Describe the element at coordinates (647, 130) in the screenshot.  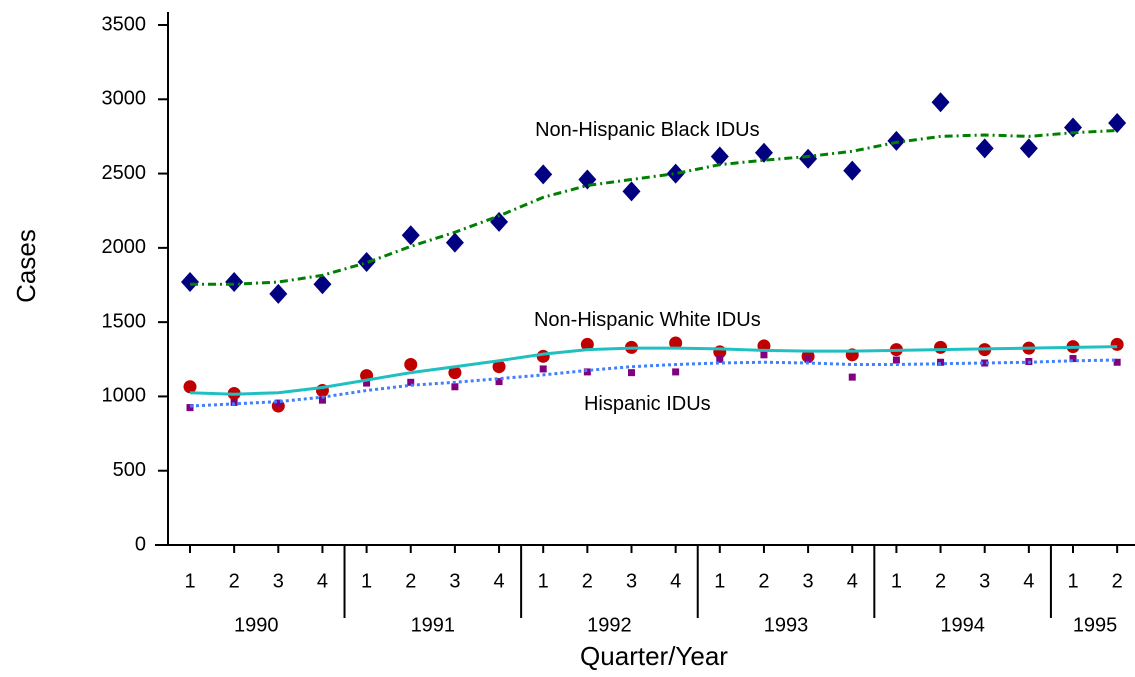
I see `series-label: Non-Hispanic Black IDUs` at that location.